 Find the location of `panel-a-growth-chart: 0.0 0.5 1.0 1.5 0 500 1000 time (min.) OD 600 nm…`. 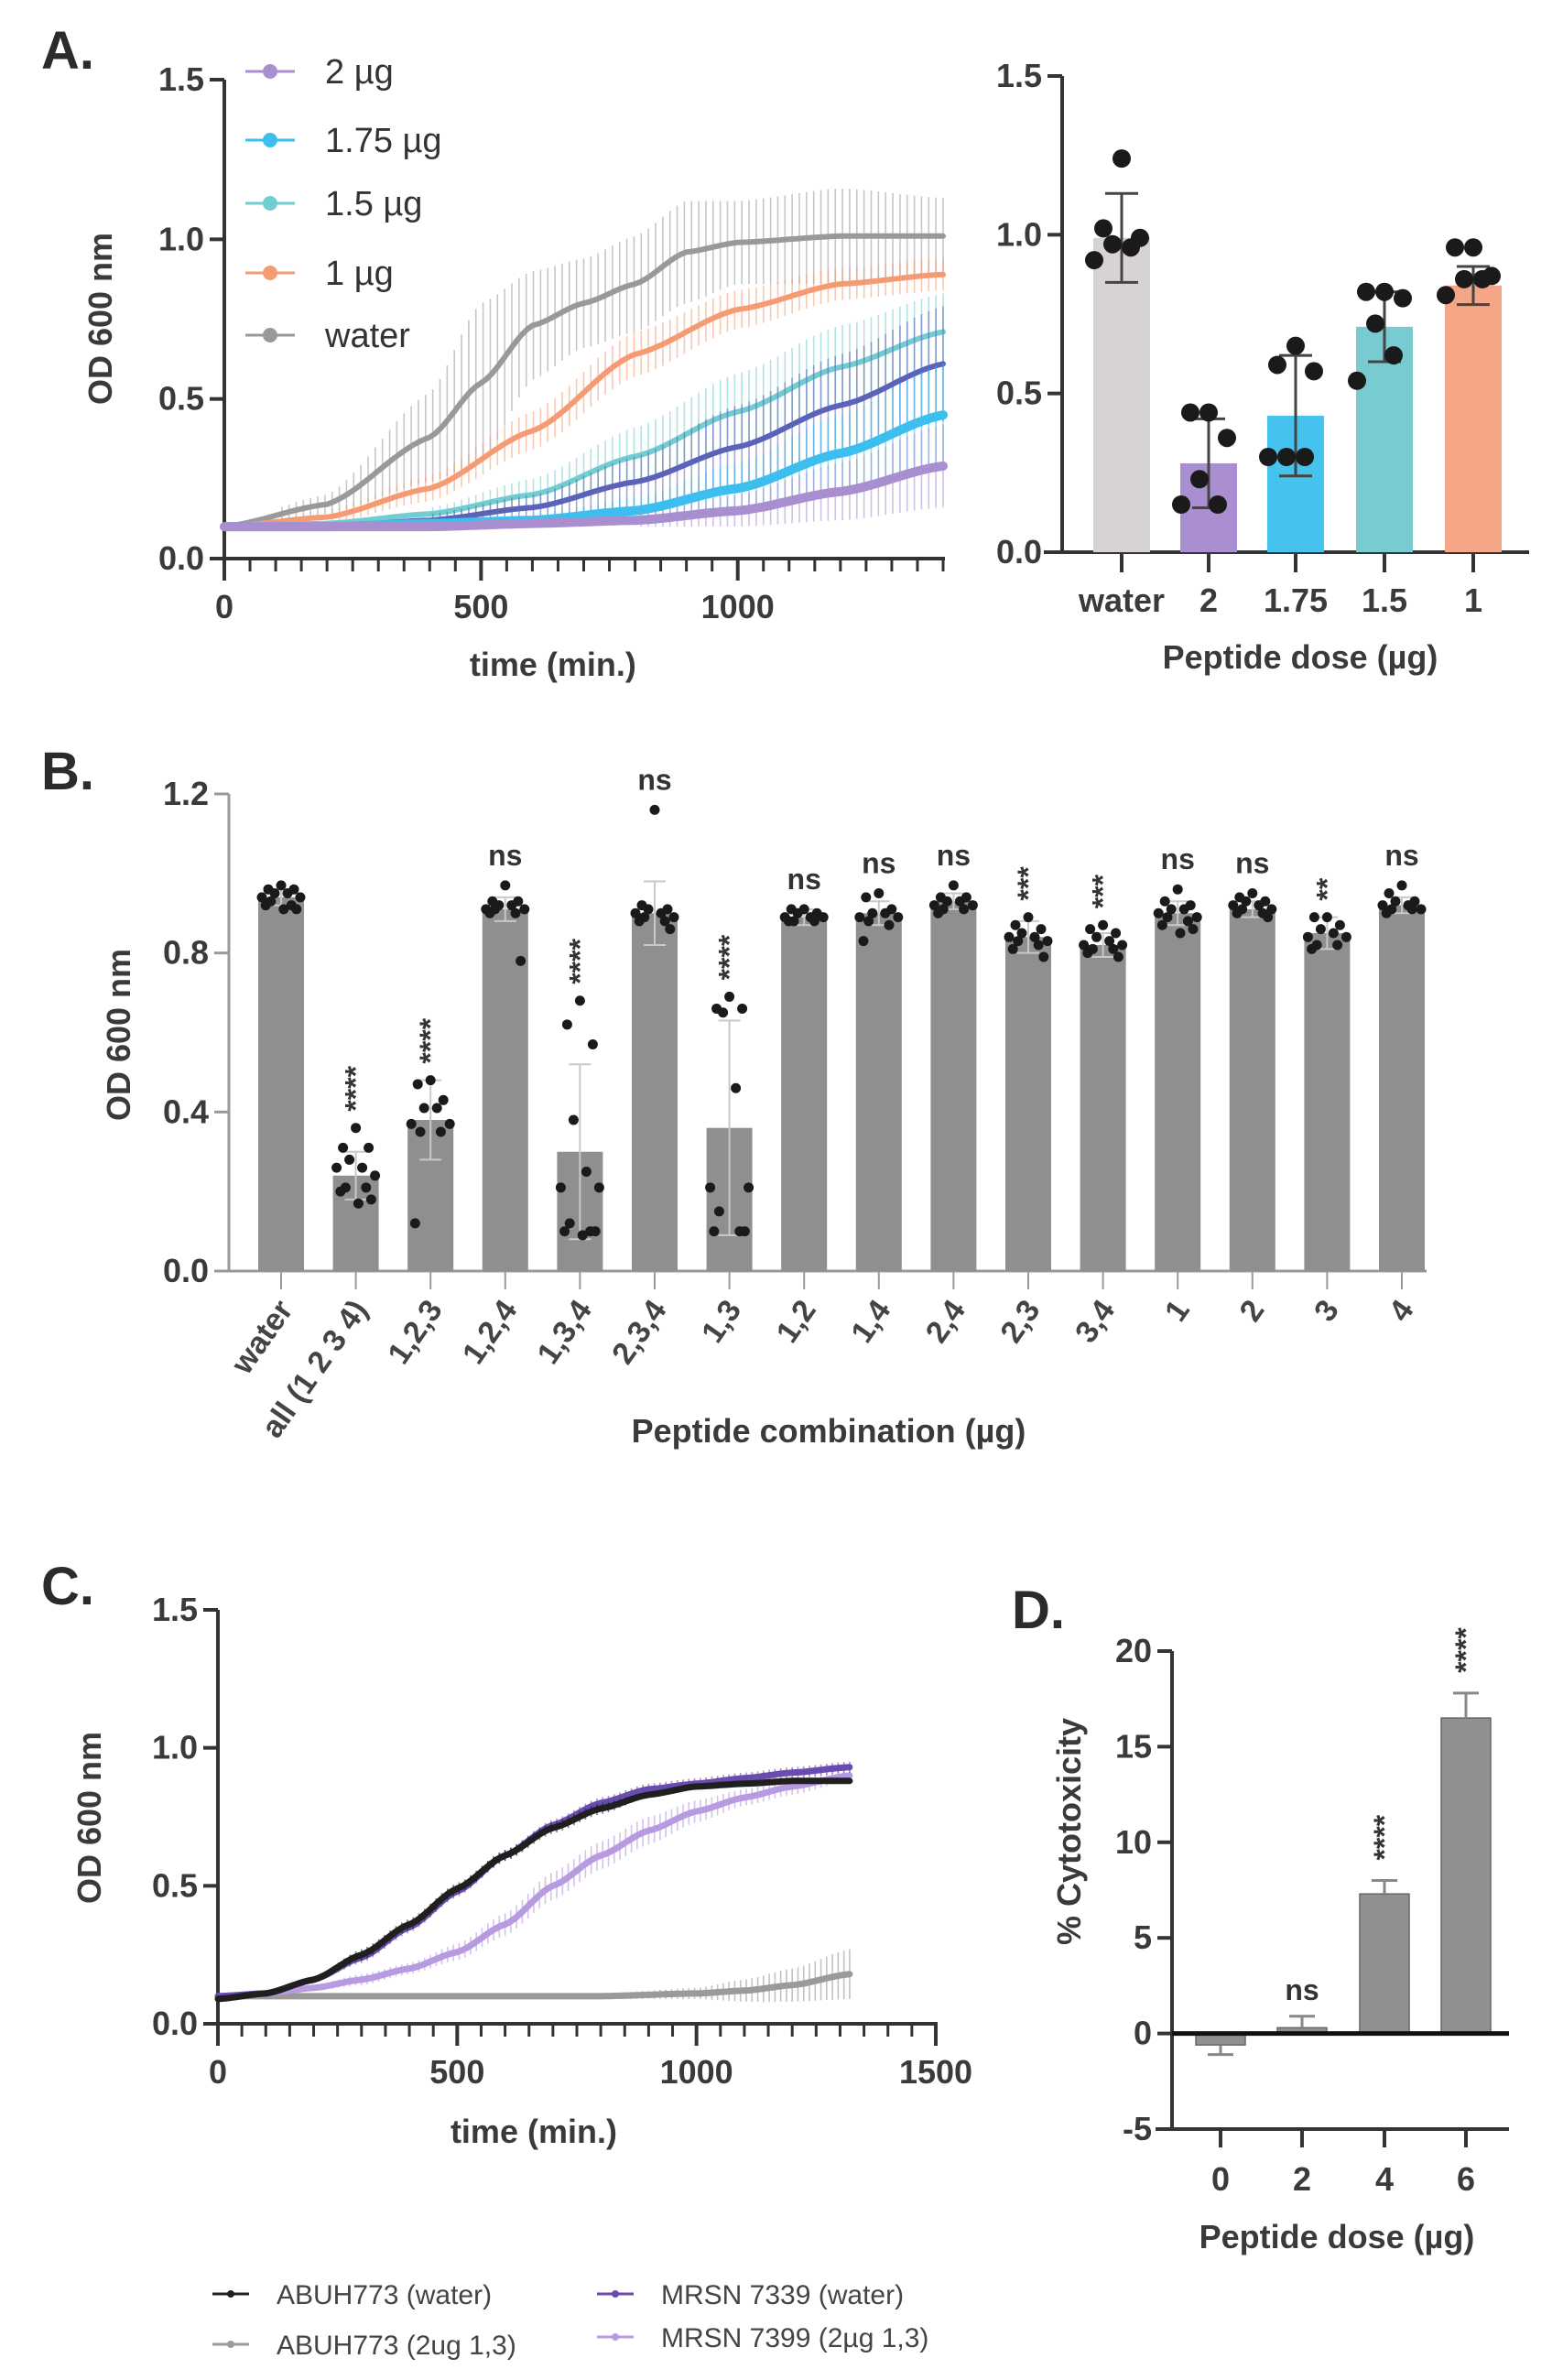

panel-a-growth-chart: 0.0 0.5 1.0 1.5 0 500 1000 time (min.) OD 600 nm… is located at coordinates (514, 368).